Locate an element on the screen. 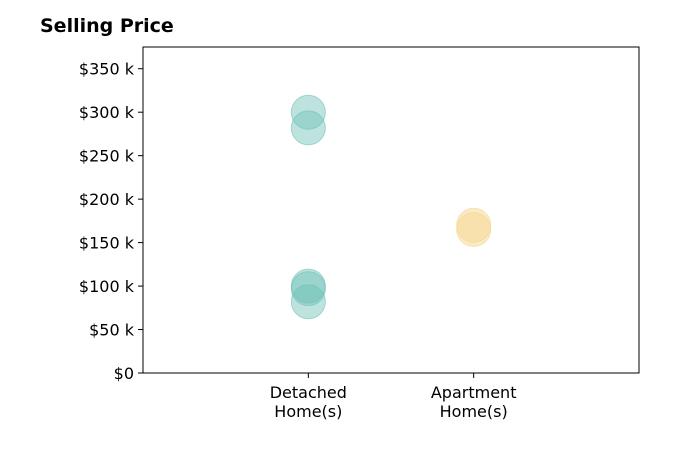  y-tick-label: $250 k is located at coordinates (107, 156).